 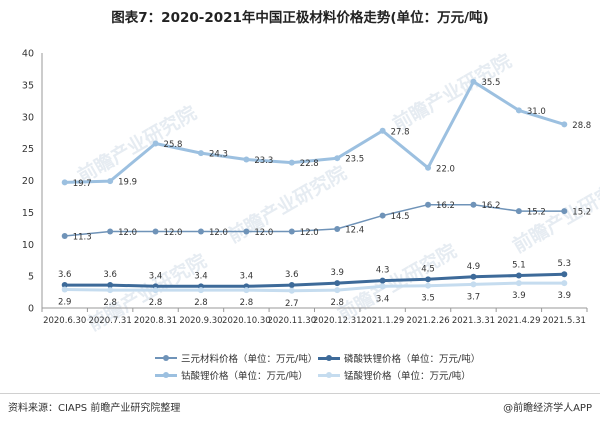 What do you see at coordinates (445, 169) in the screenshot?
I see `data-label: 22.0` at bounding box center [445, 169].